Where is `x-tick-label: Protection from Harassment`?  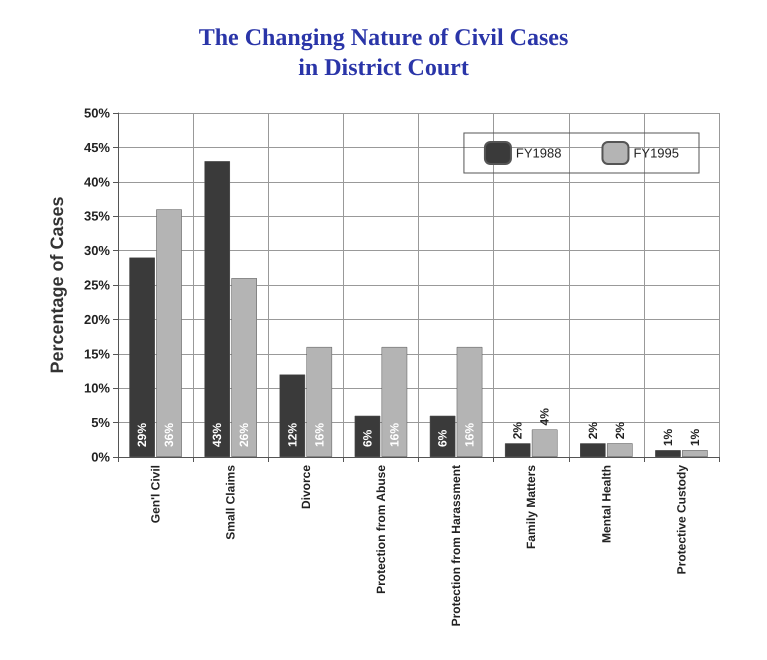
x-tick-label: Protection from Harassment is located at coordinates (456, 545).